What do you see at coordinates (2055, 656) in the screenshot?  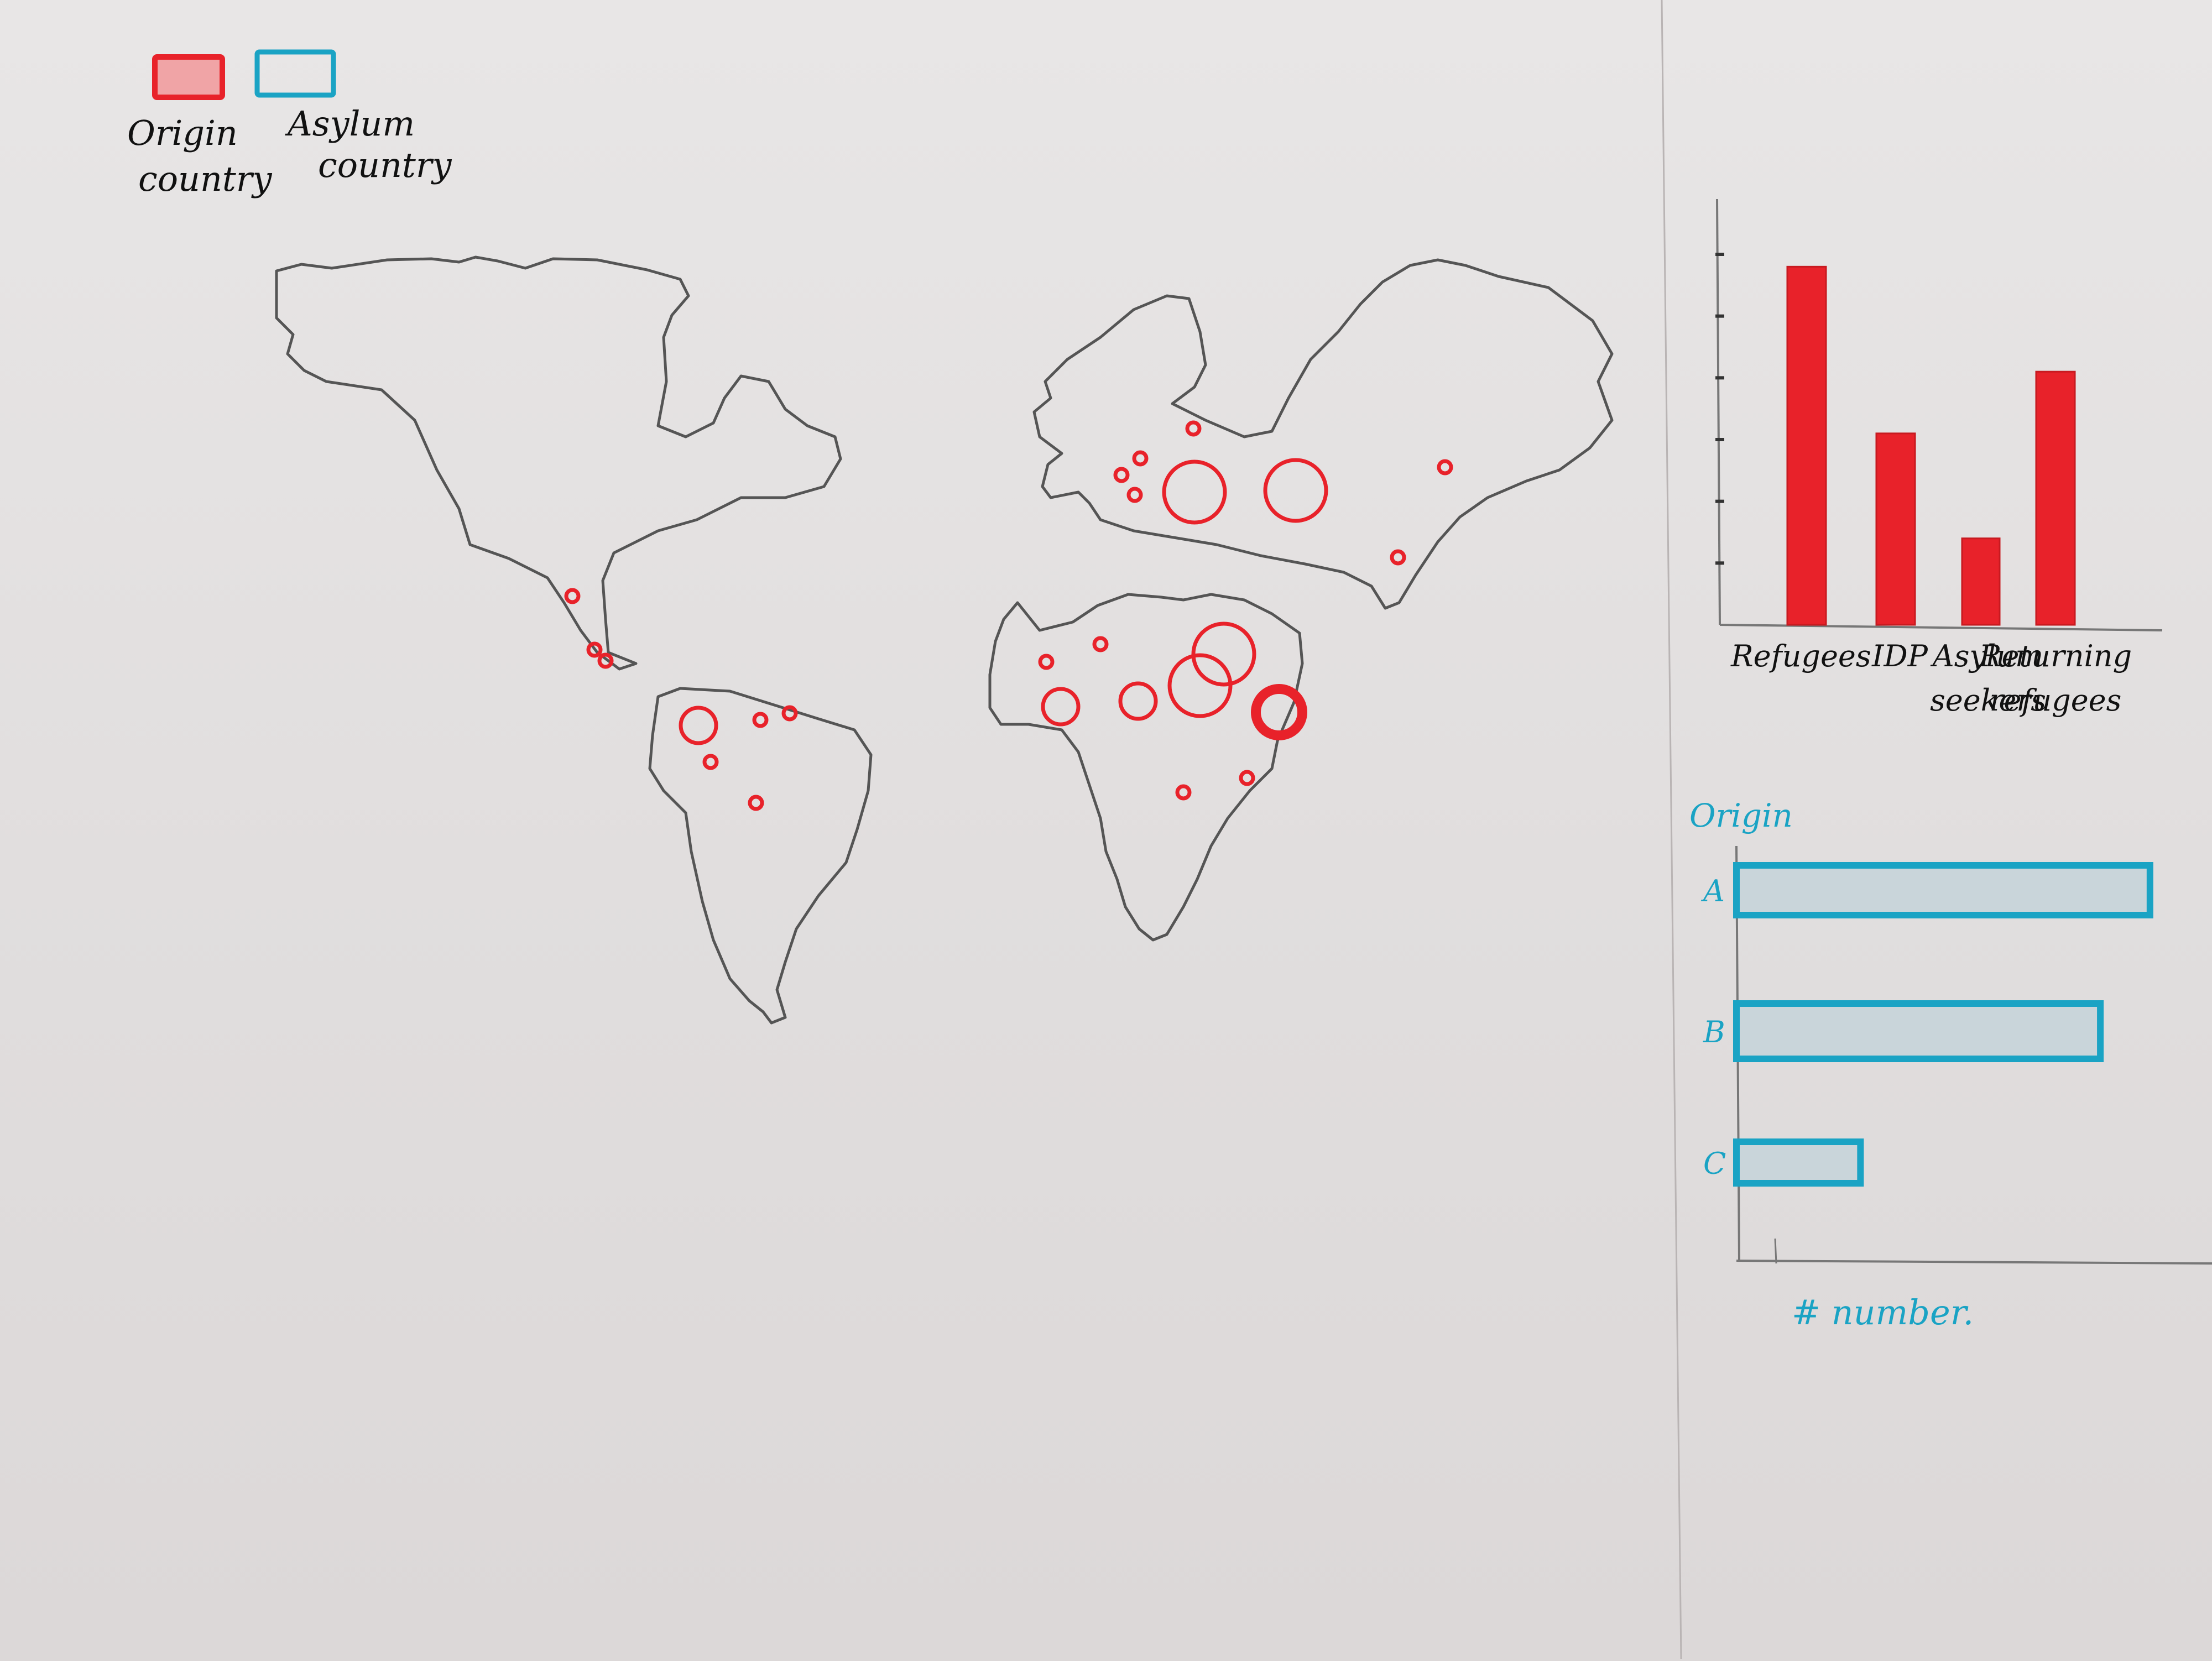 I see `vbar-category-label: Returning` at bounding box center [2055, 656].